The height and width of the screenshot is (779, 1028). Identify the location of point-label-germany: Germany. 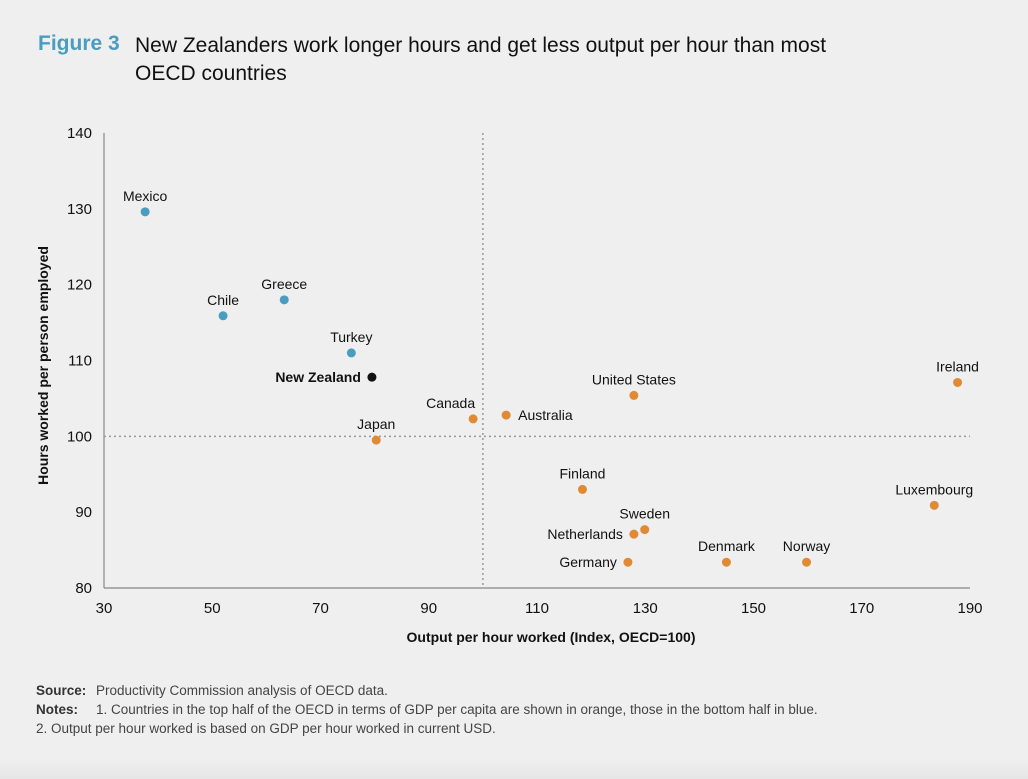
(588, 562).